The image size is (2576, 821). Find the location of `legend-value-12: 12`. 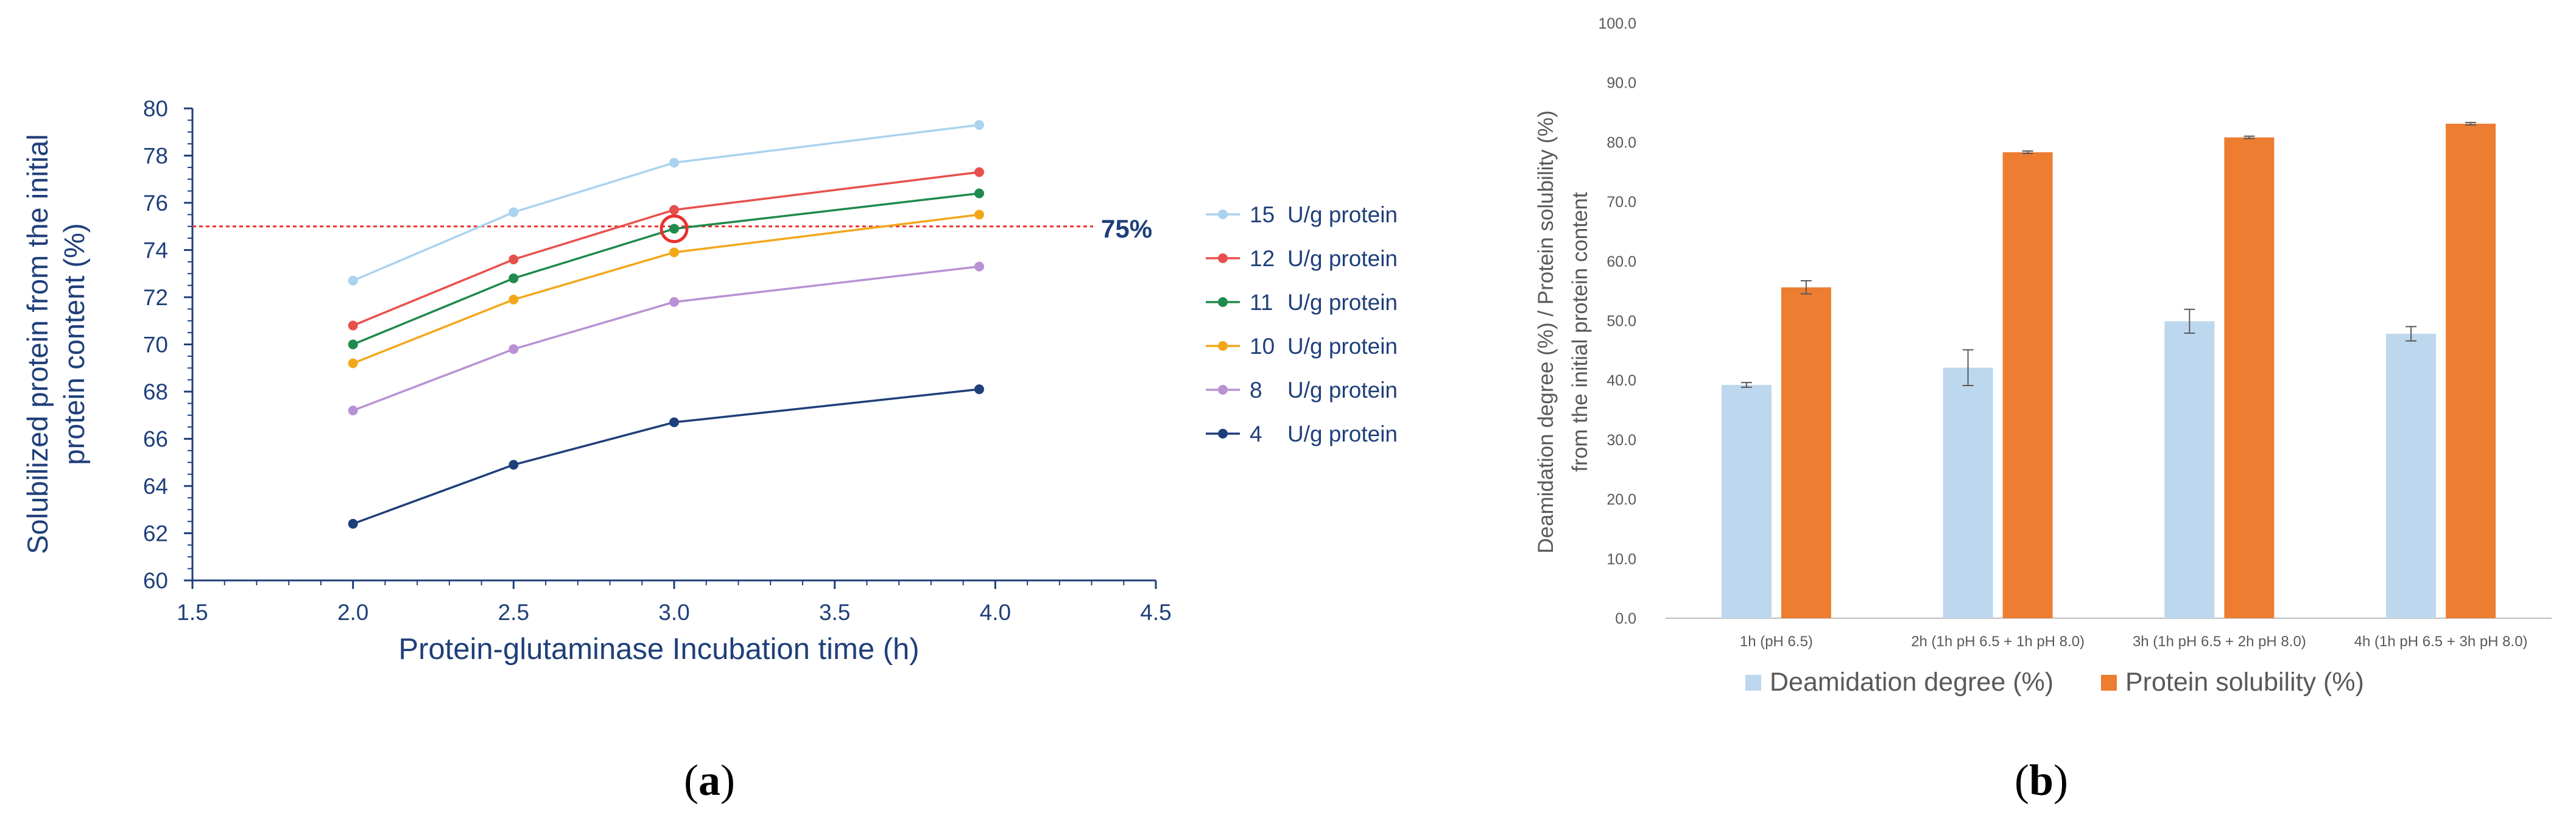

legend-value-12: 12 is located at coordinates (1262, 258).